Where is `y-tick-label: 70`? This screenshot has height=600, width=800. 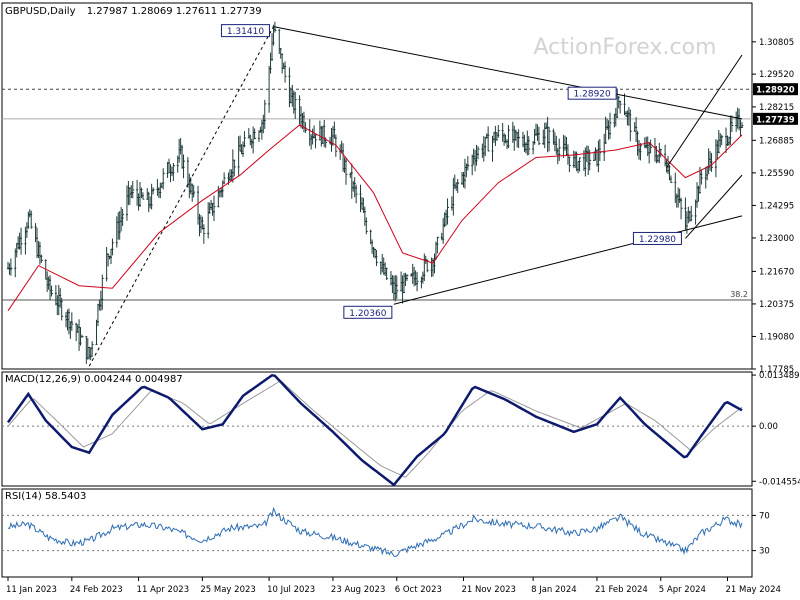
y-tick-label: 70 is located at coordinates (764, 516).